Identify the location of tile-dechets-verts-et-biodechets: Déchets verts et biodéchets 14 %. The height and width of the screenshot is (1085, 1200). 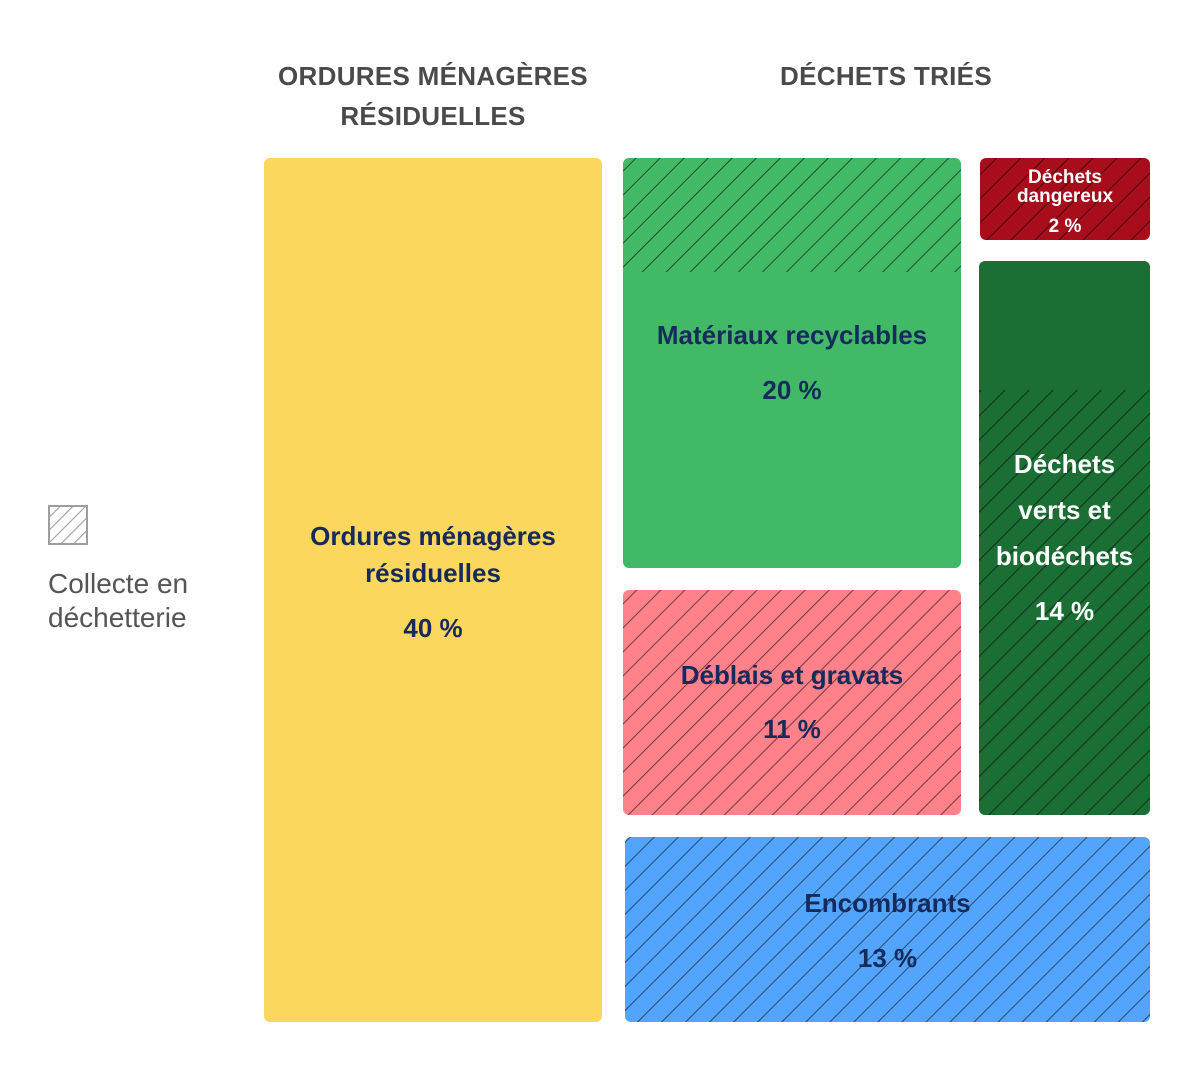
(1064, 538).